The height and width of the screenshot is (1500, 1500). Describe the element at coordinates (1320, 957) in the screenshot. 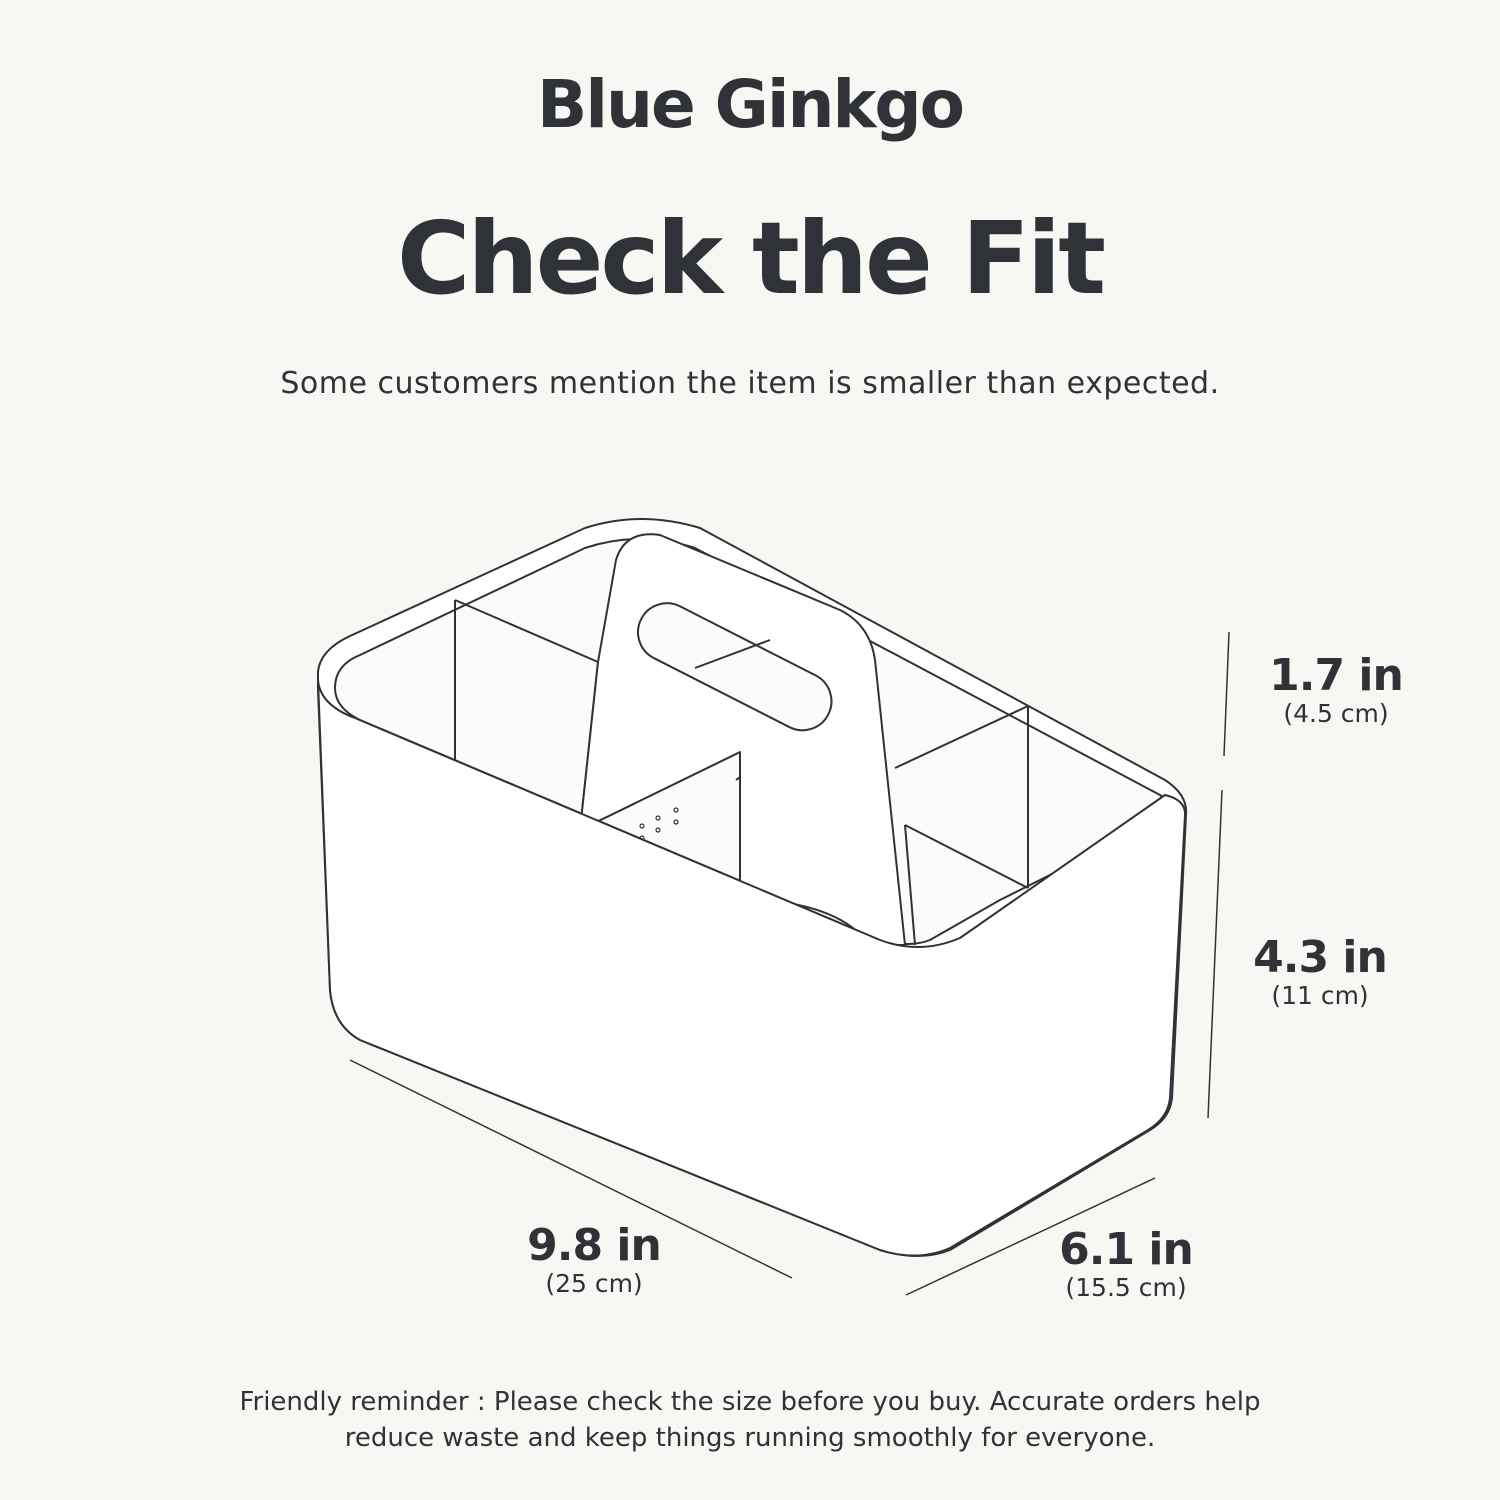

I see `body-height-imperial: 4.3 in` at that location.